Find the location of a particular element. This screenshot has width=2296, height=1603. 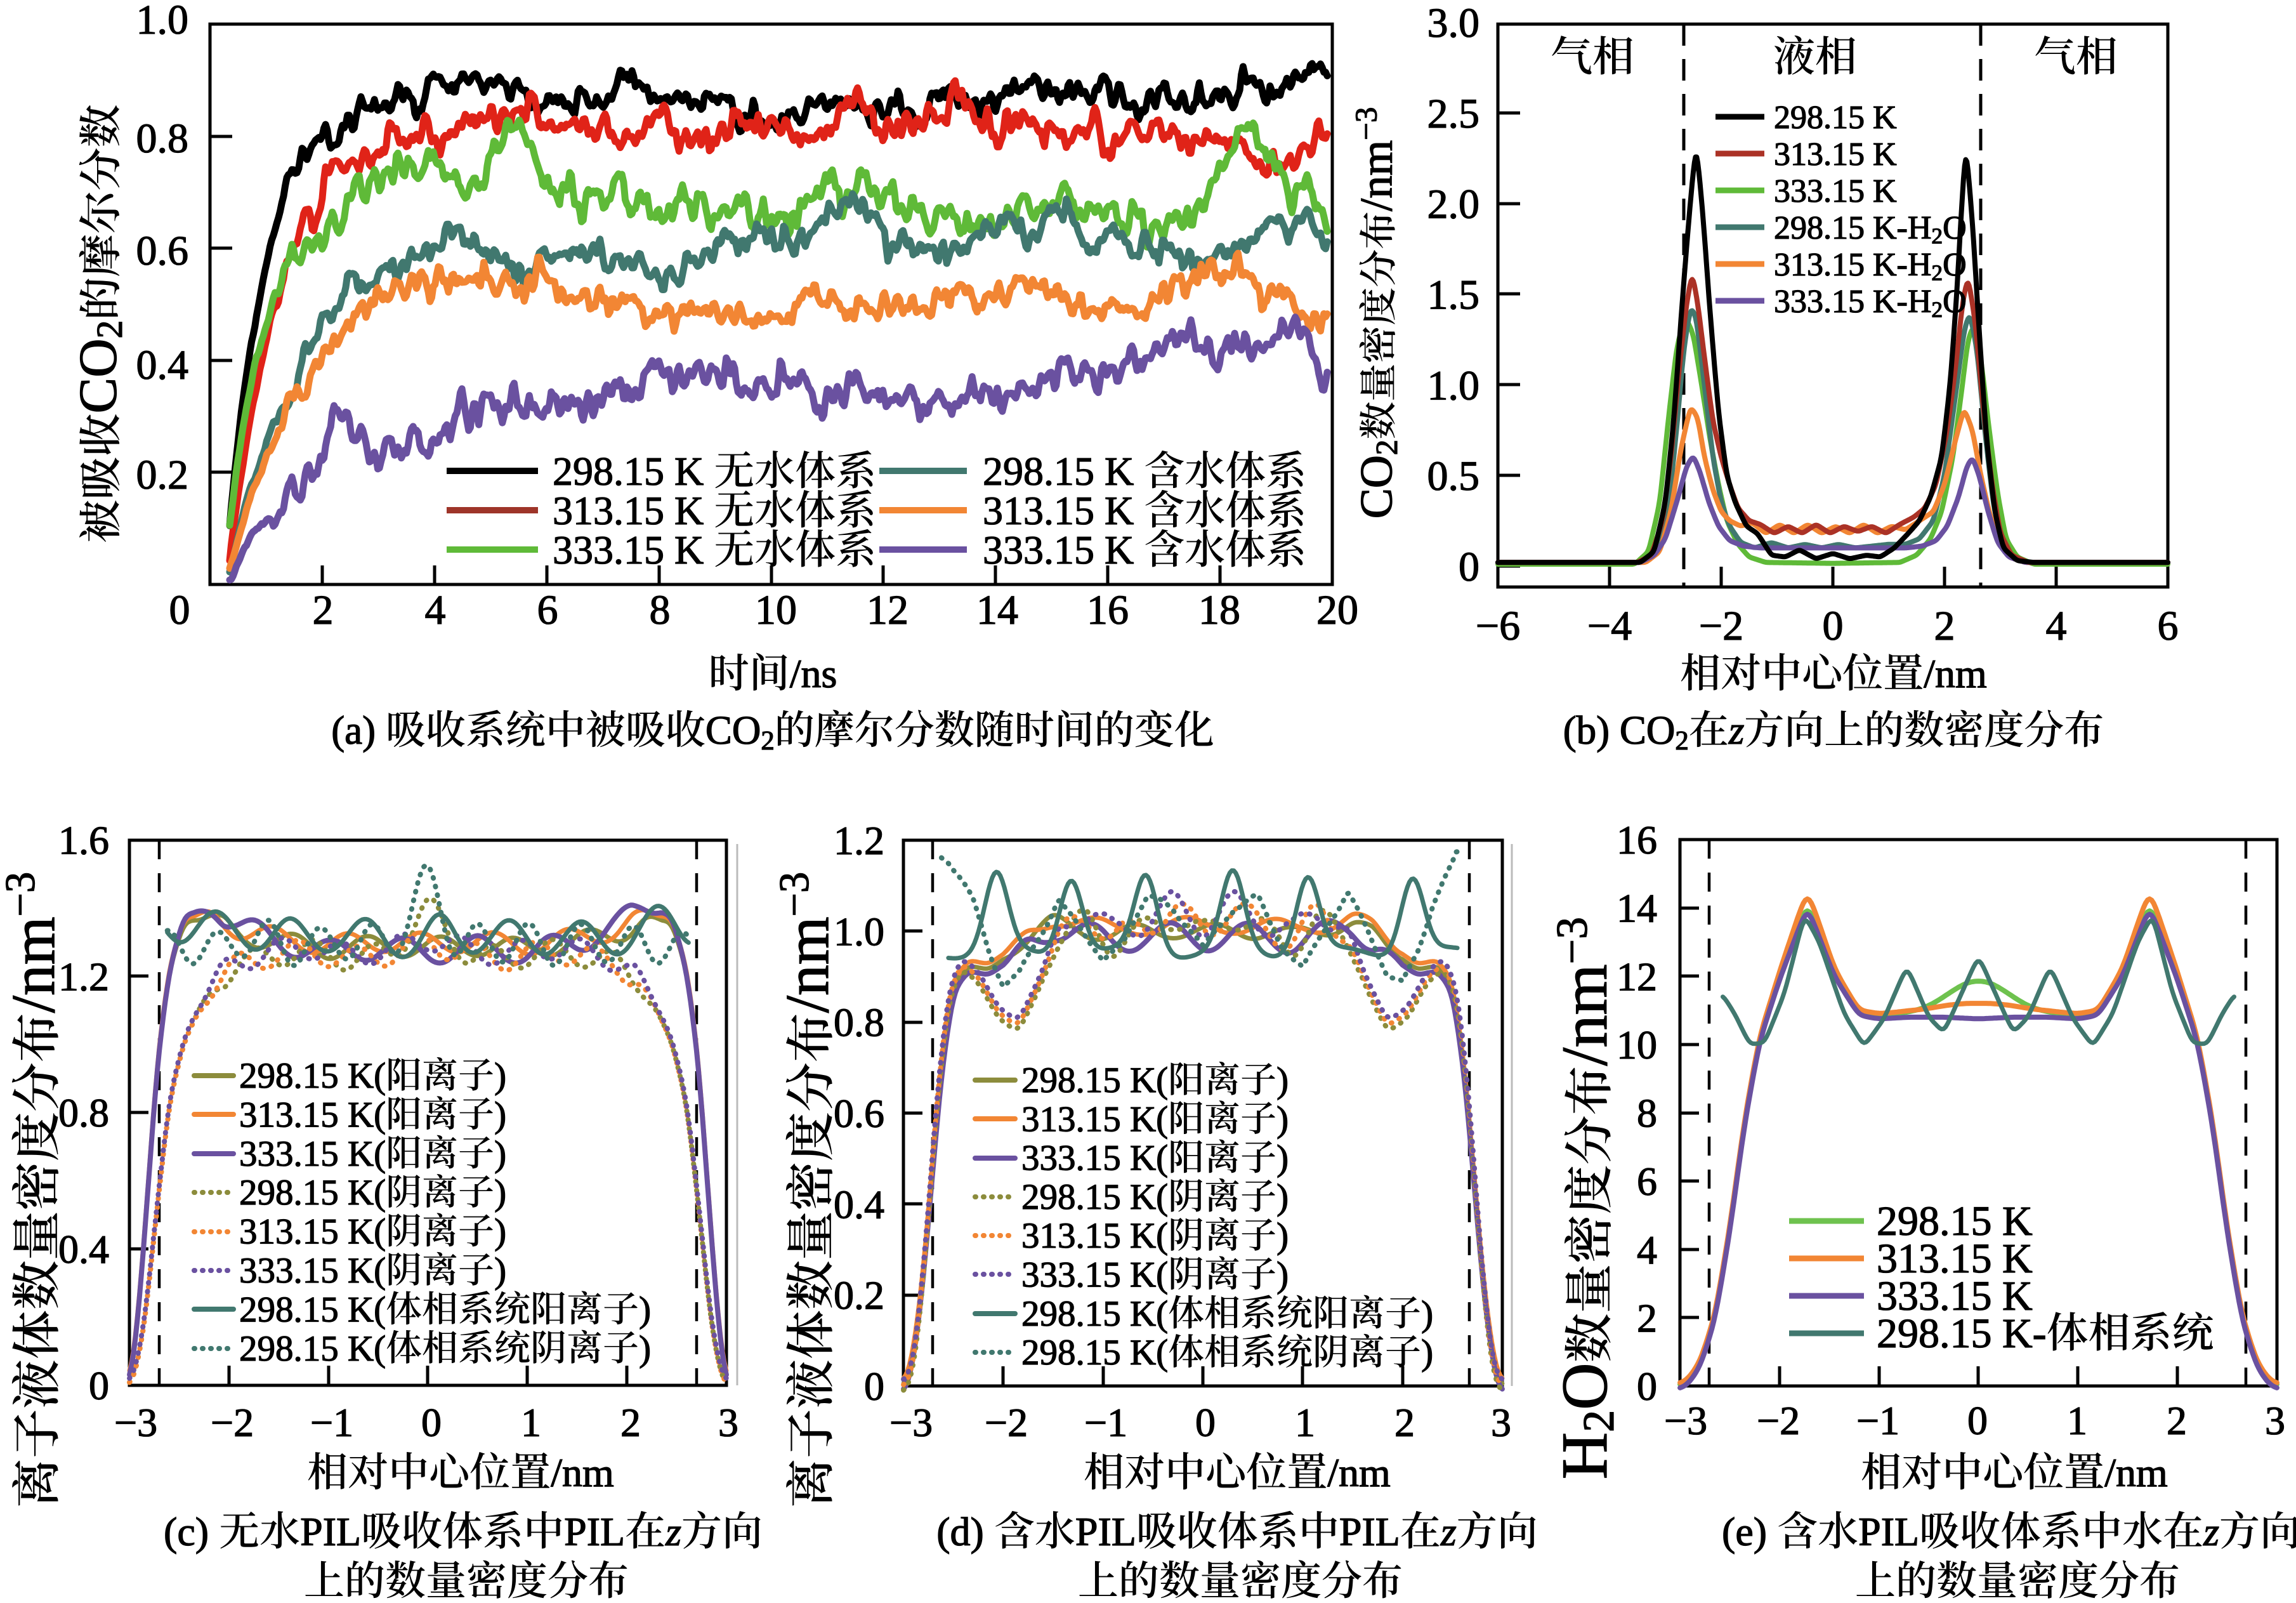

svg-text: 1.6 is located at coordinates (83, 840).